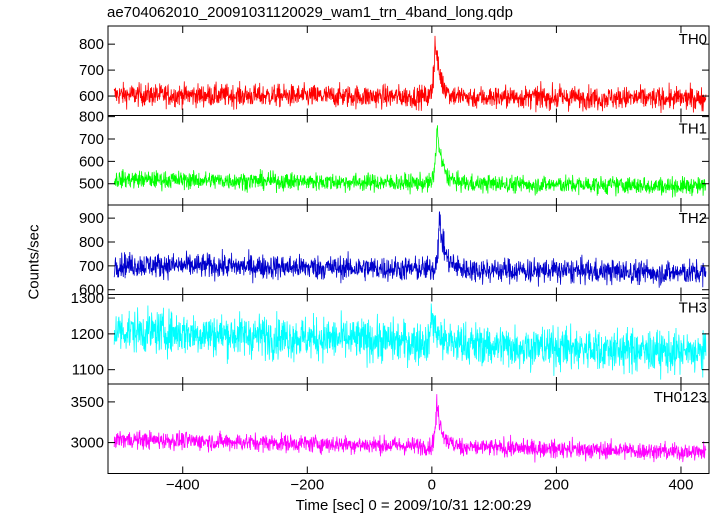 The height and width of the screenshot is (516, 717). I want to click on panel-frame-th1, so click(408, 160).